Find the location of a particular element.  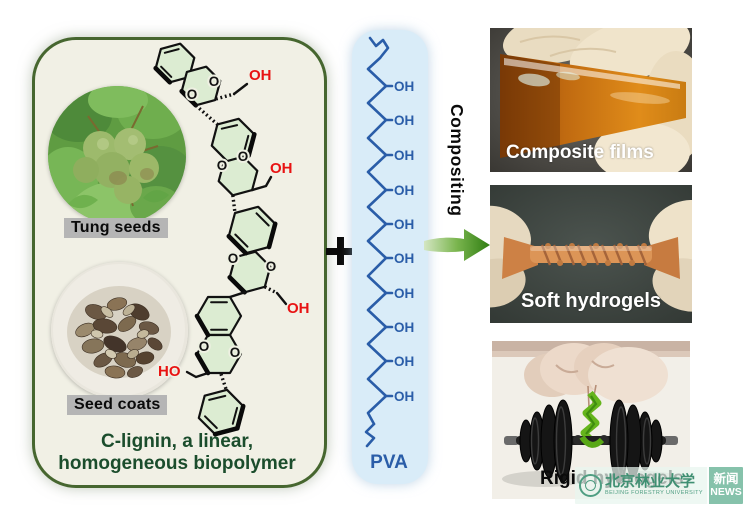

tung-seeds-label: Tung seeds is located at coordinates (116, 228).